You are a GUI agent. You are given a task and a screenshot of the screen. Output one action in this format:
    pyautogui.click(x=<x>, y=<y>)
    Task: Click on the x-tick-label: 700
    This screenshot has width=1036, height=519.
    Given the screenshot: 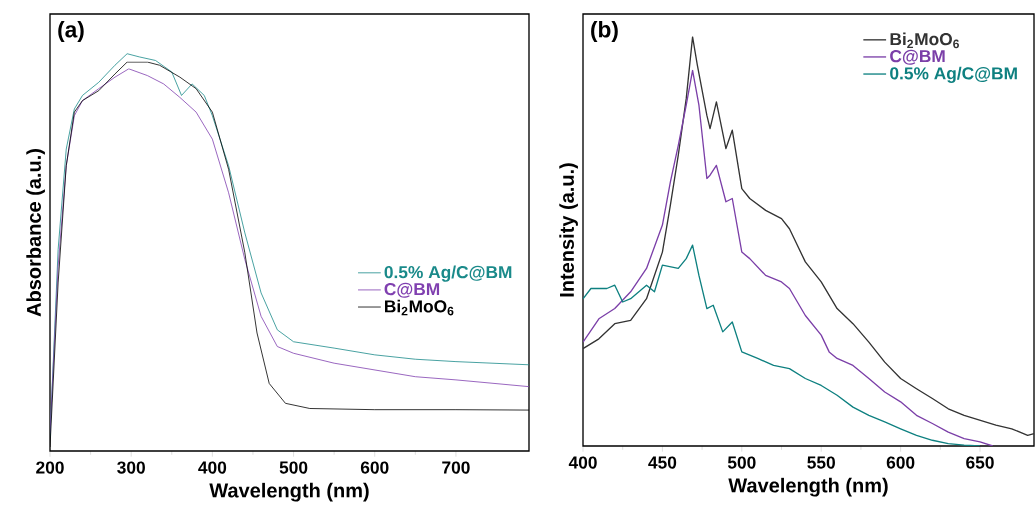 What is the action you would take?
    pyautogui.click(x=456, y=467)
    